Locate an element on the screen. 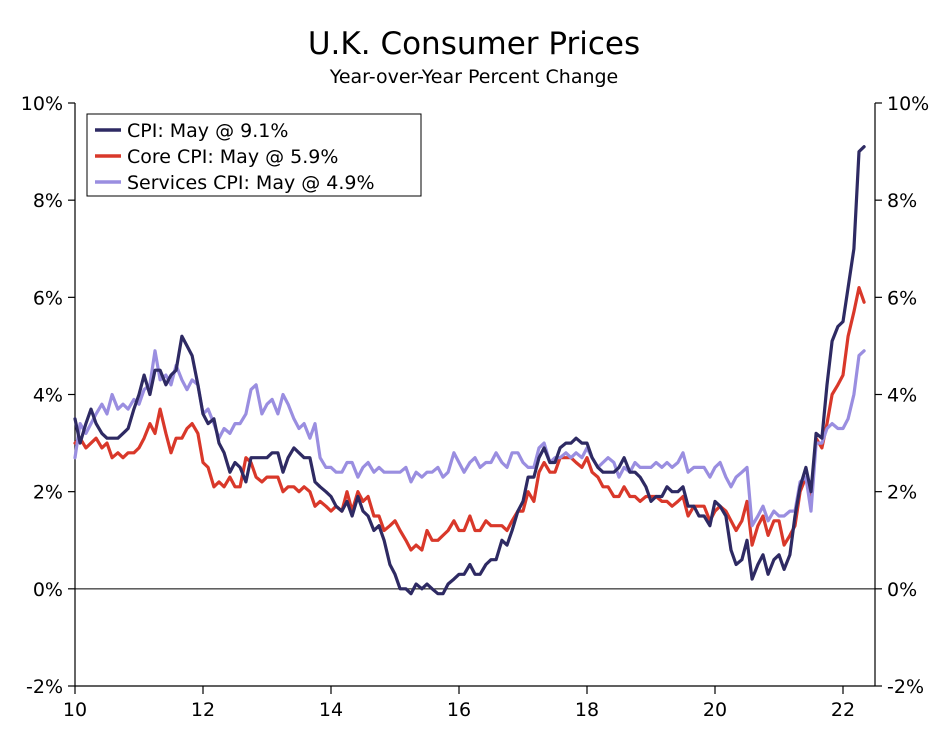 This screenshot has height=729, width=949. chart-title: U.K. Consumer Prices is located at coordinates (474, 44).